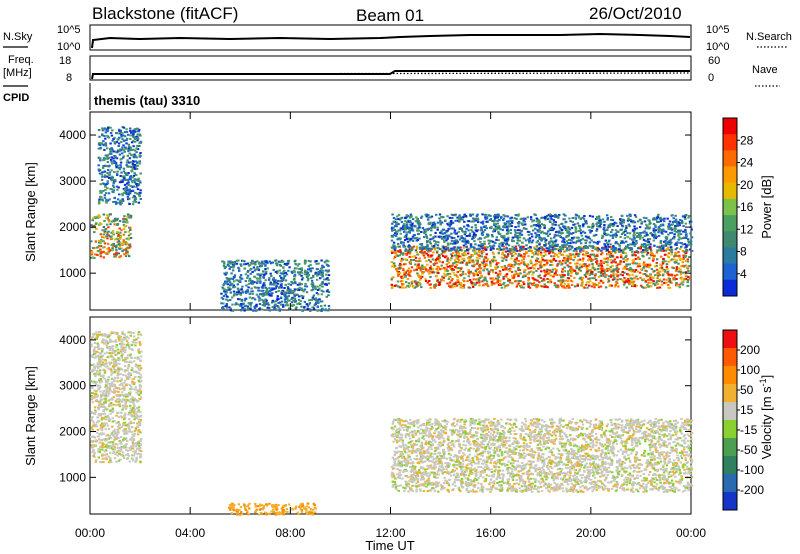  What do you see at coordinates (65, 61) in the screenshot?
I see `freq-left-tick-top: 18` at bounding box center [65, 61].